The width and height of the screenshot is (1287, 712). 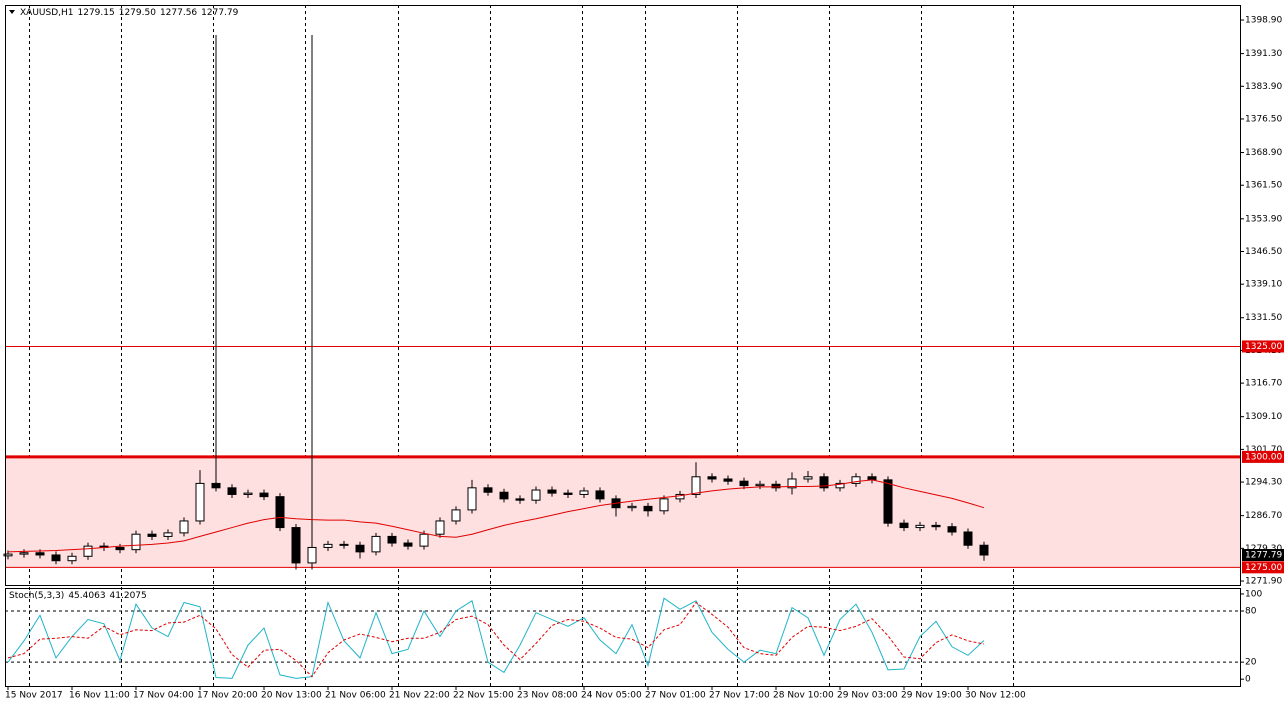 What do you see at coordinates (34, 696) in the screenshot?
I see `x-tick-label: 15 Nov 2017` at bounding box center [34, 696].